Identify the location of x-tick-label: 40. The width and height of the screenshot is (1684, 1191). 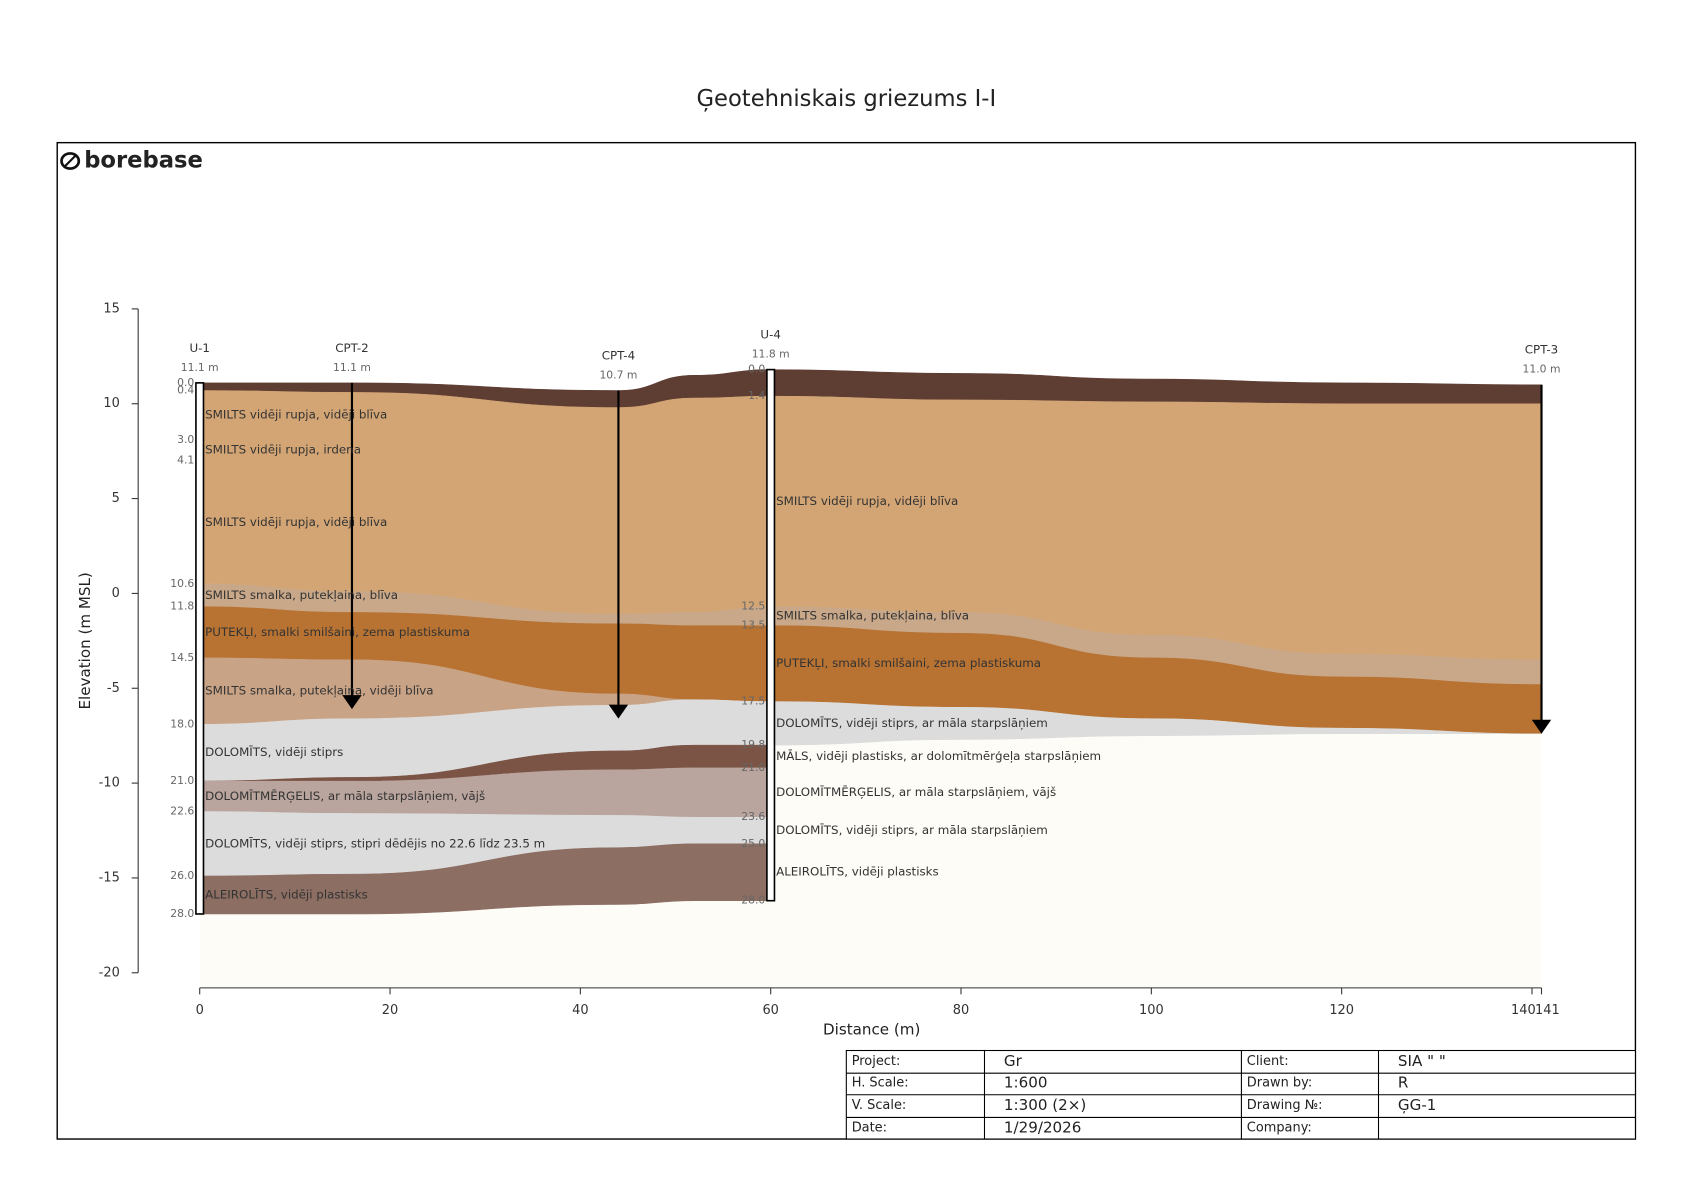
(580, 1010).